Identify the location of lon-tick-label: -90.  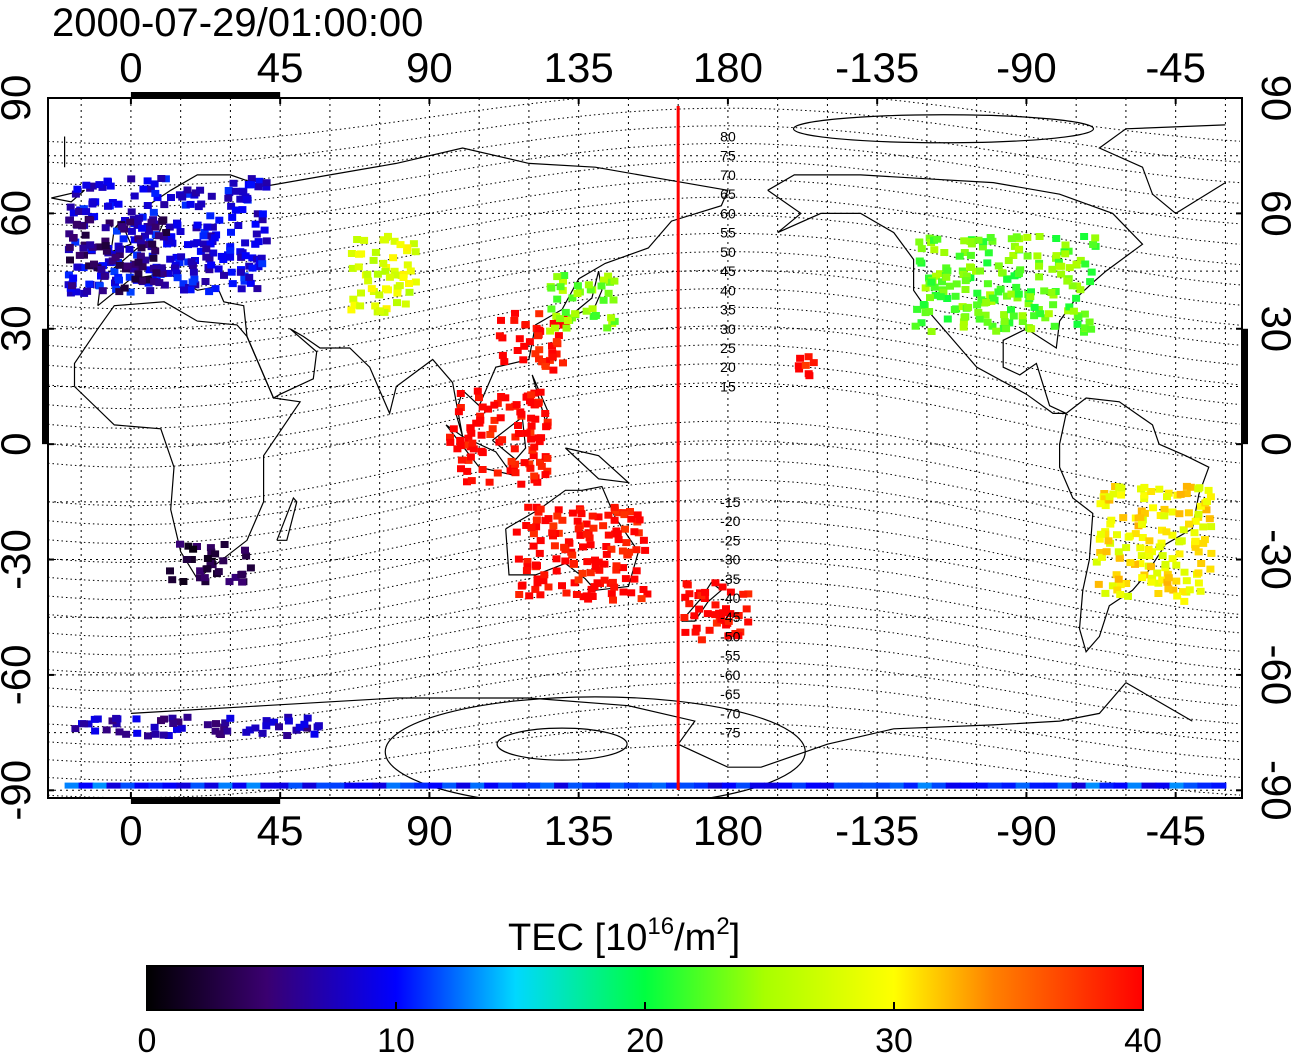
(1026, 830).